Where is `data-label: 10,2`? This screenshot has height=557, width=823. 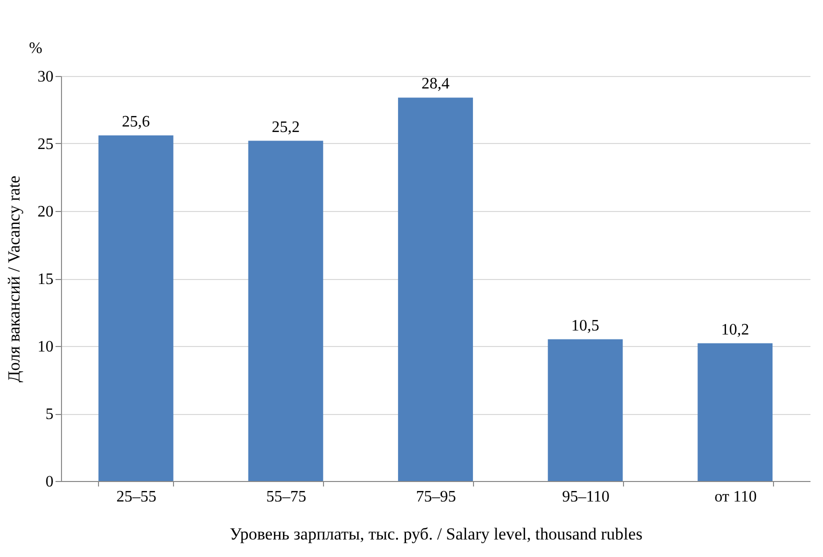
data-label: 10,2 is located at coordinates (735, 329).